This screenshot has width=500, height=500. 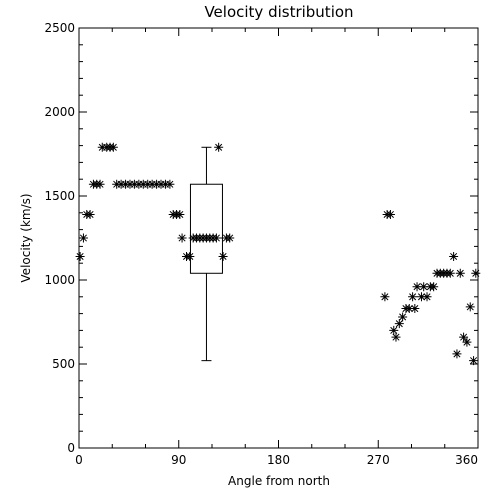 I want to click on y-tick-label: 2500, so click(x=59, y=28).